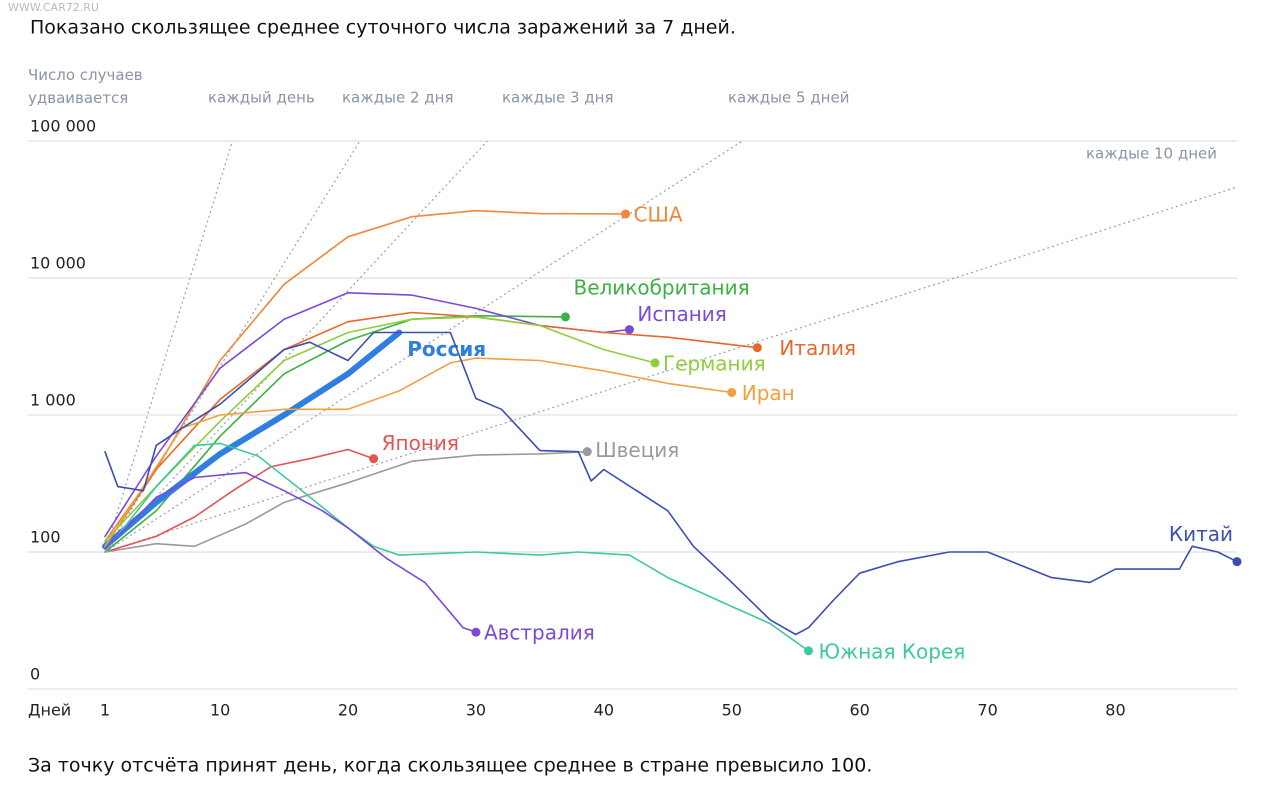 The image size is (1280, 788). Describe the element at coordinates (1115, 710) in the screenshot. I see `x-tick-label: 80` at that location.